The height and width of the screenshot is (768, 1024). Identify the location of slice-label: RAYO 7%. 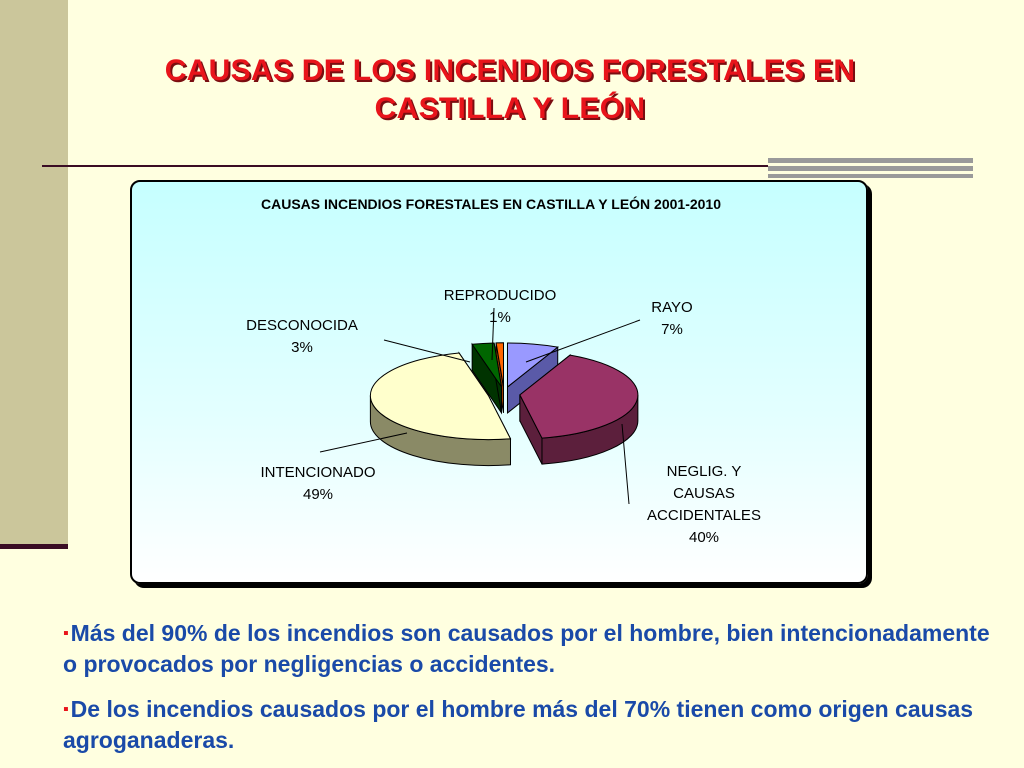
(671, 318).